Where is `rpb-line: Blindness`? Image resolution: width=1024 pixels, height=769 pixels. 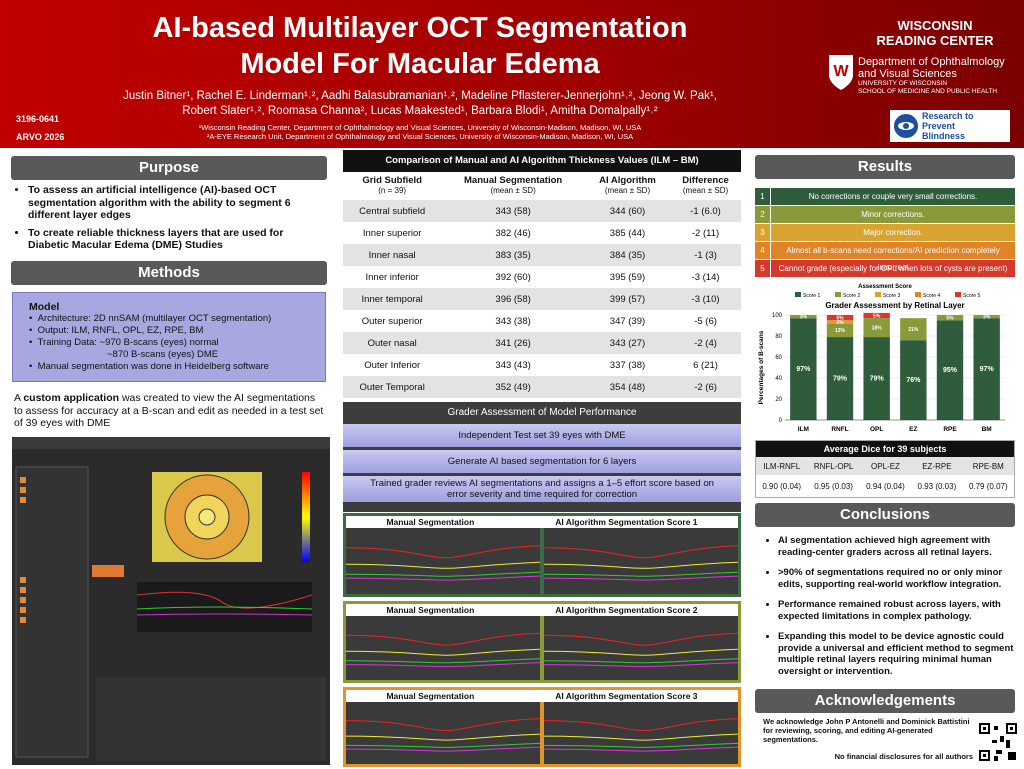
rpb-line: Blindness is located at coordinates (944, 136).